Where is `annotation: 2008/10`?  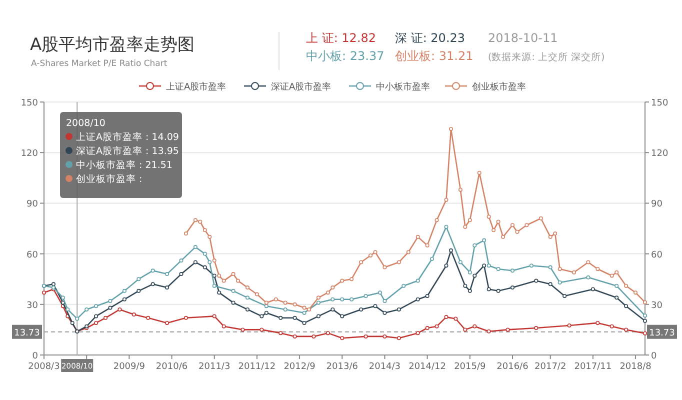 annotation: 2008/10 is located at coordinates (86, 123).